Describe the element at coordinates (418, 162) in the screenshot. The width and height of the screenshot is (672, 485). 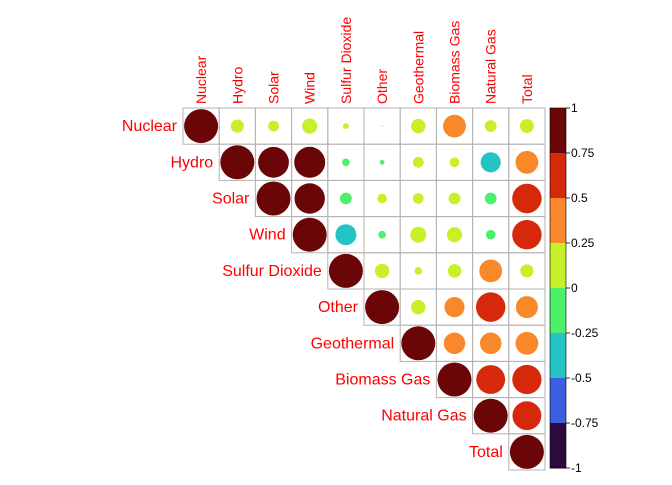
I see `corr-circle-hydro-geothermal` at that location.